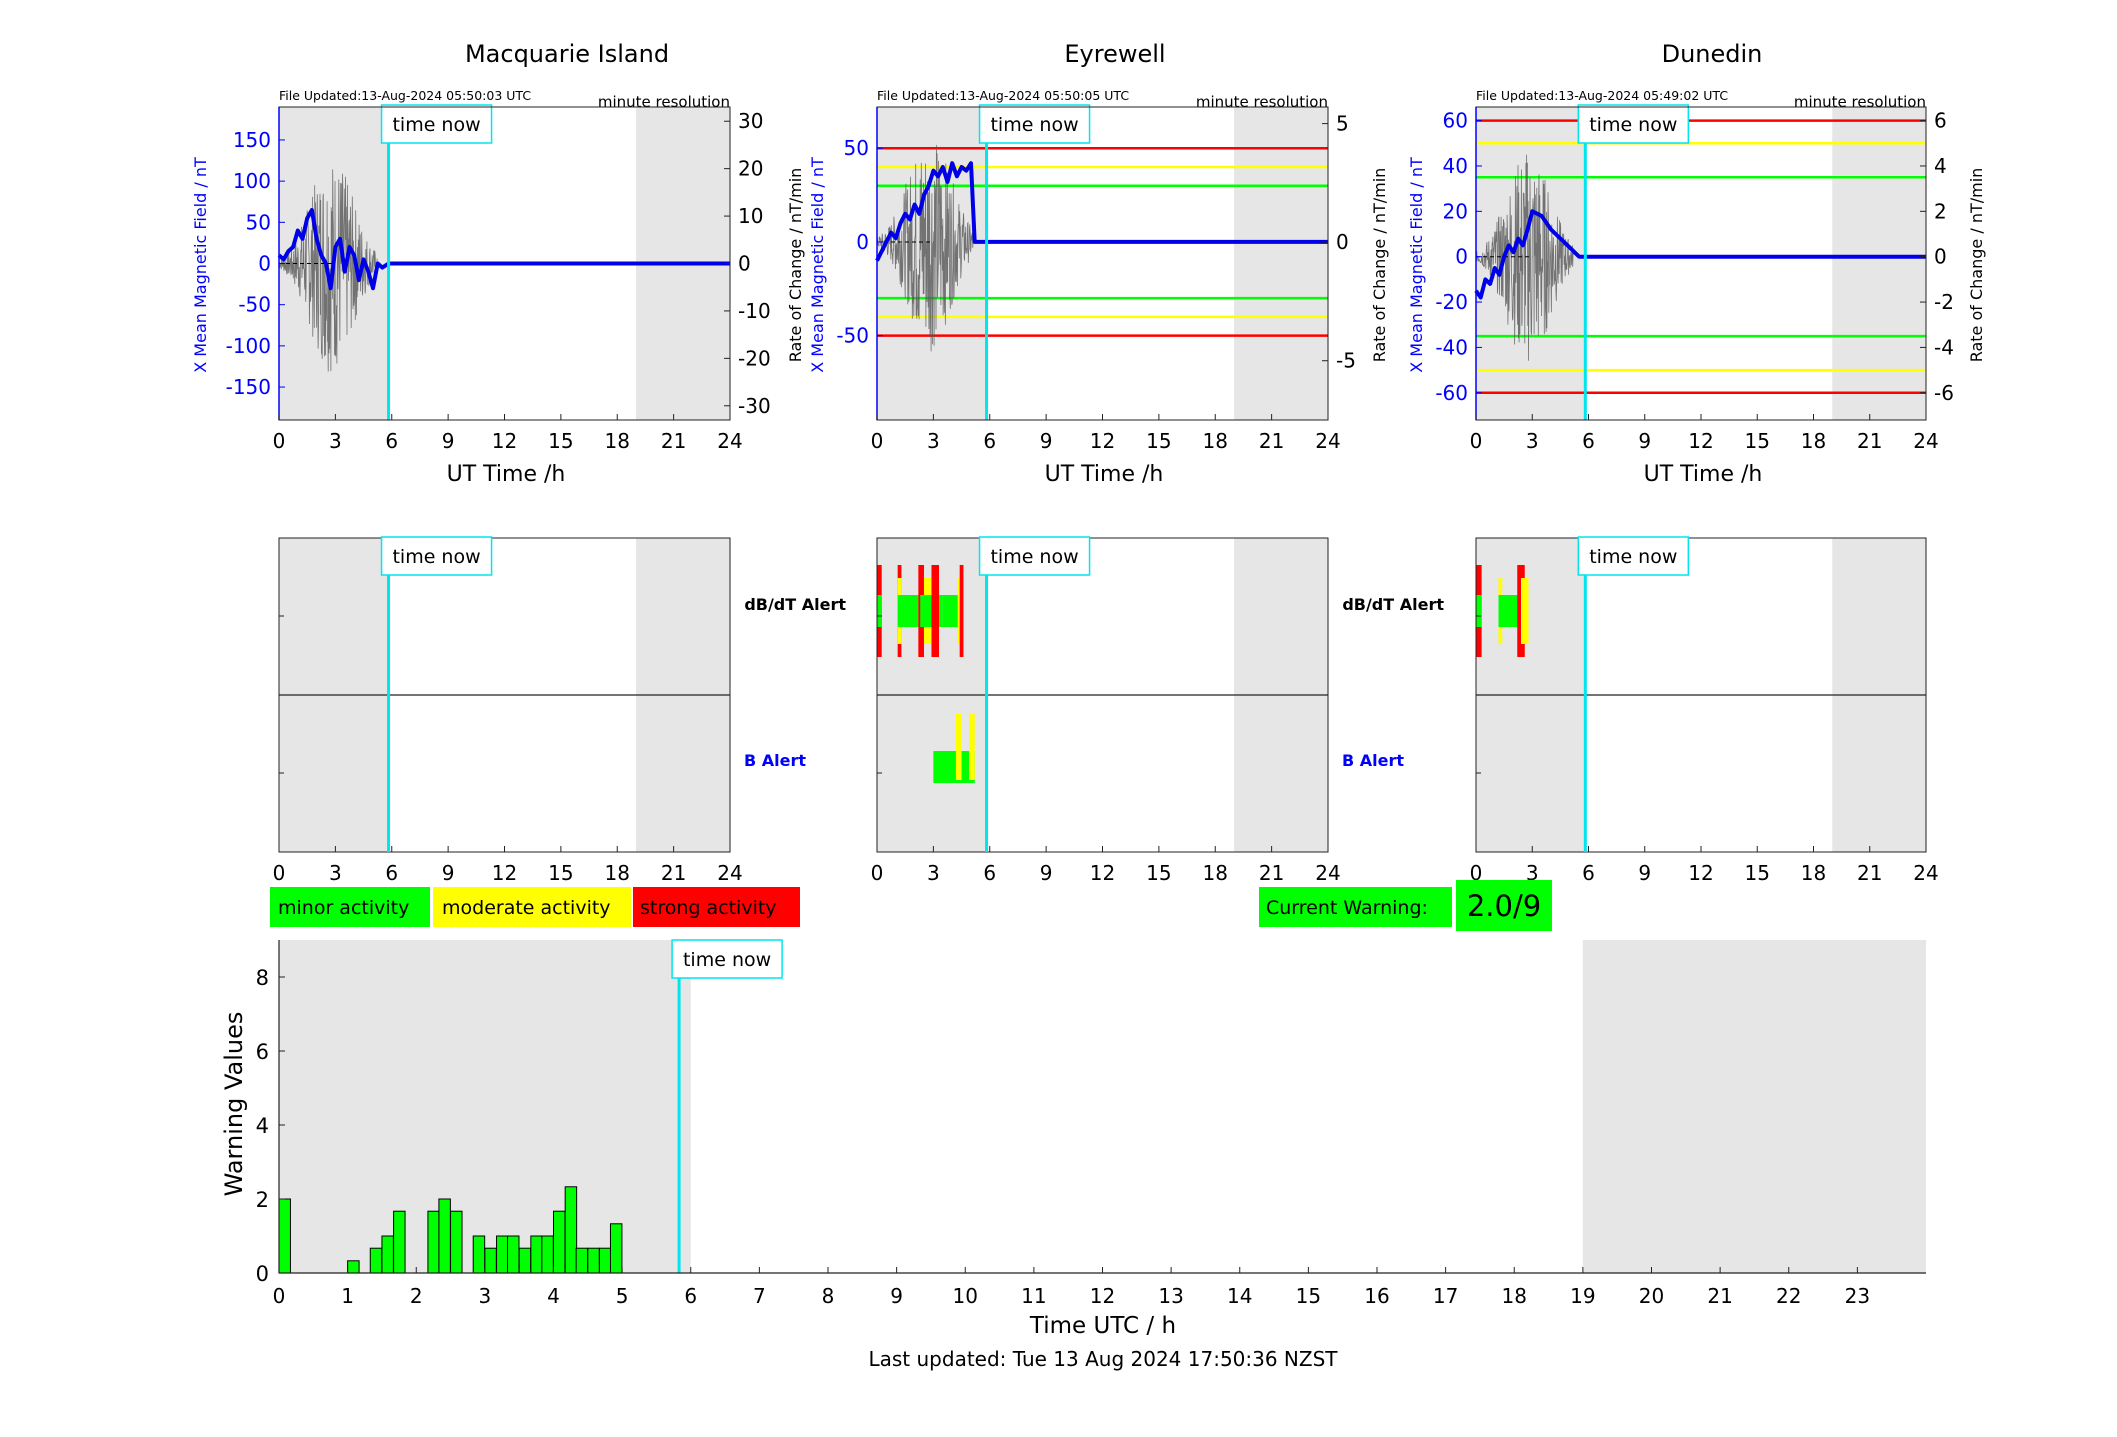 Image resolution: width=2117 pixels, height=1437 pixels. I want to click on legend-minor-swatch, so click(350, 907).